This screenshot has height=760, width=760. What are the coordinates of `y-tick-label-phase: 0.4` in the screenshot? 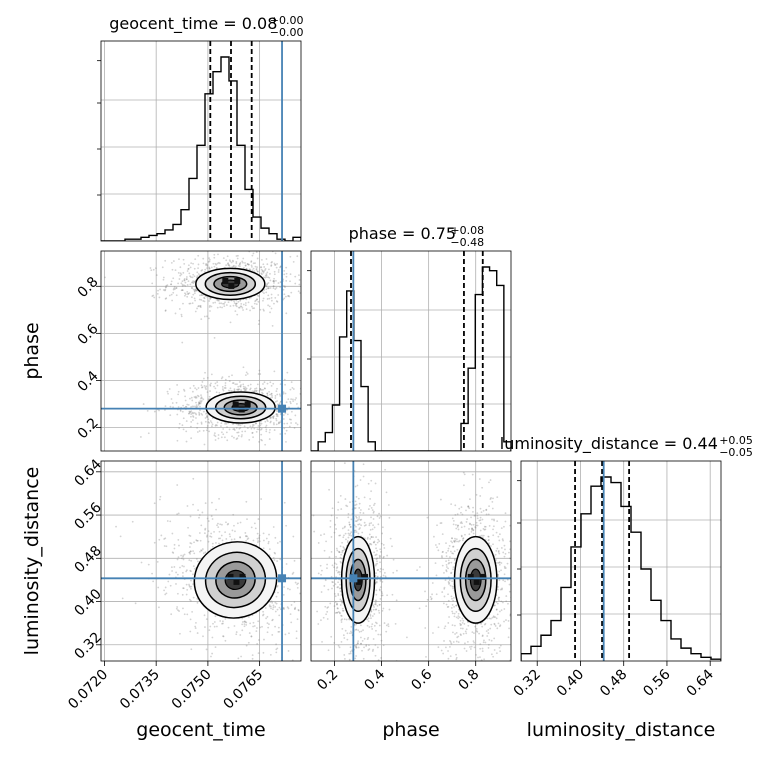 It's located at (88, 381).